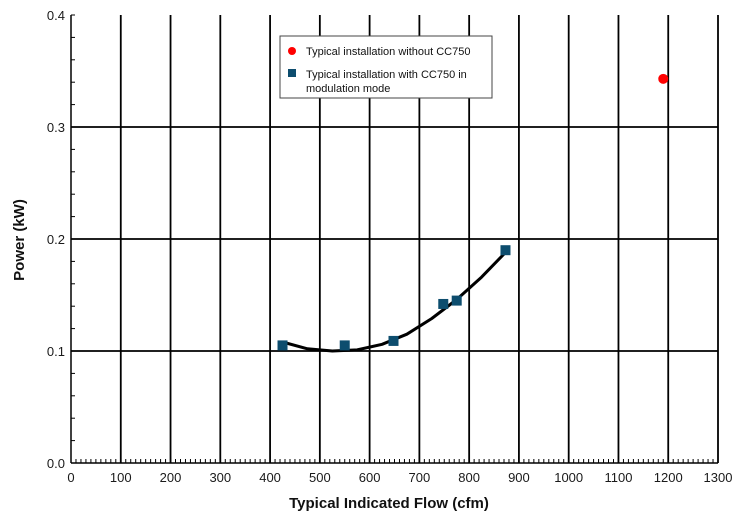  What do you see at coordinates (348, 89) in the screenshot?
I see `legend-entry-with-cc750-line-2: modulation mode` at bounding box center [348, 89].